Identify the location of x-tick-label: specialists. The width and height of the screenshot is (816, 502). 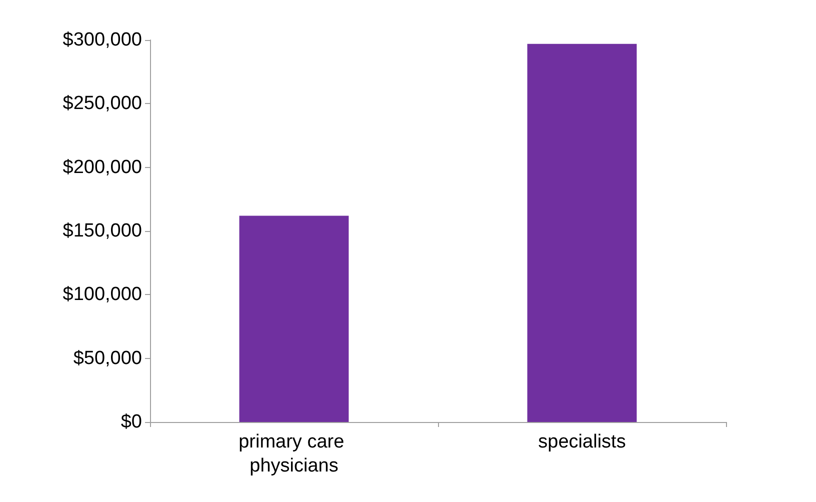
(582, 442).